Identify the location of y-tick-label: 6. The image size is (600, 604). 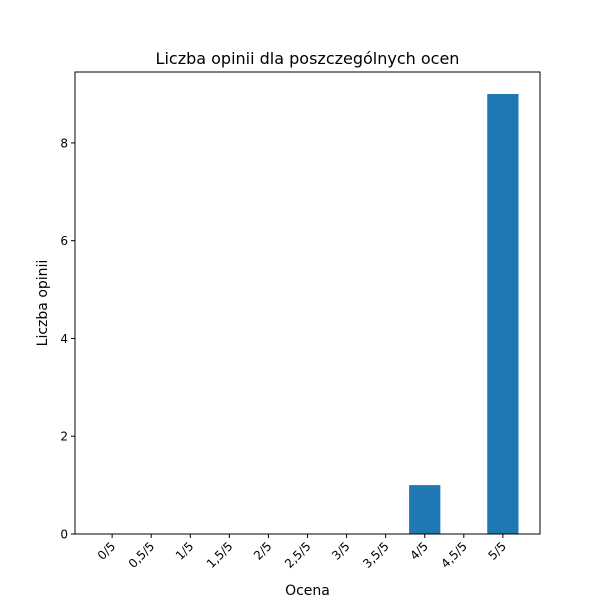
(64, 241).